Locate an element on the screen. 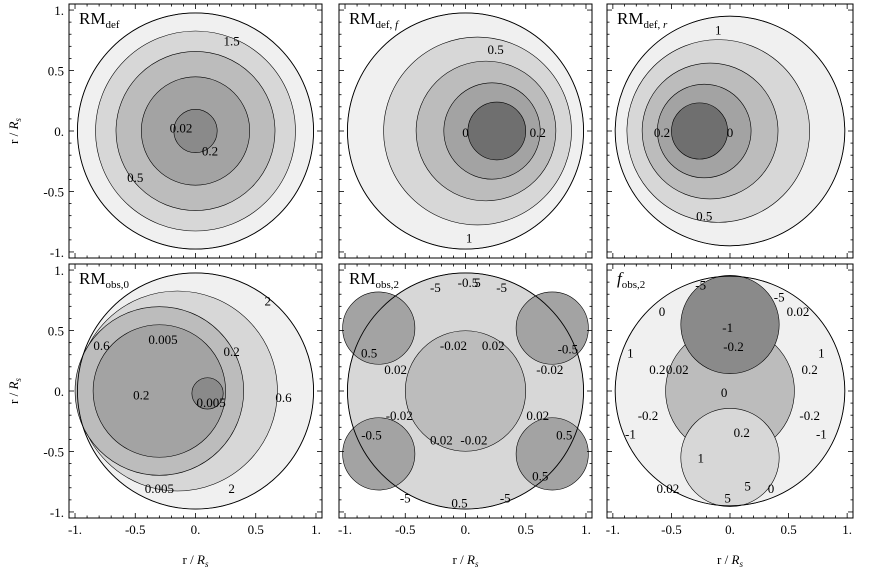 This screenshot has width=872, height=579. contour-labels: 2 0.6 0.005 0.2 0.2 0.005 0.6 0.005 2 is located at coordinates (192, 394).